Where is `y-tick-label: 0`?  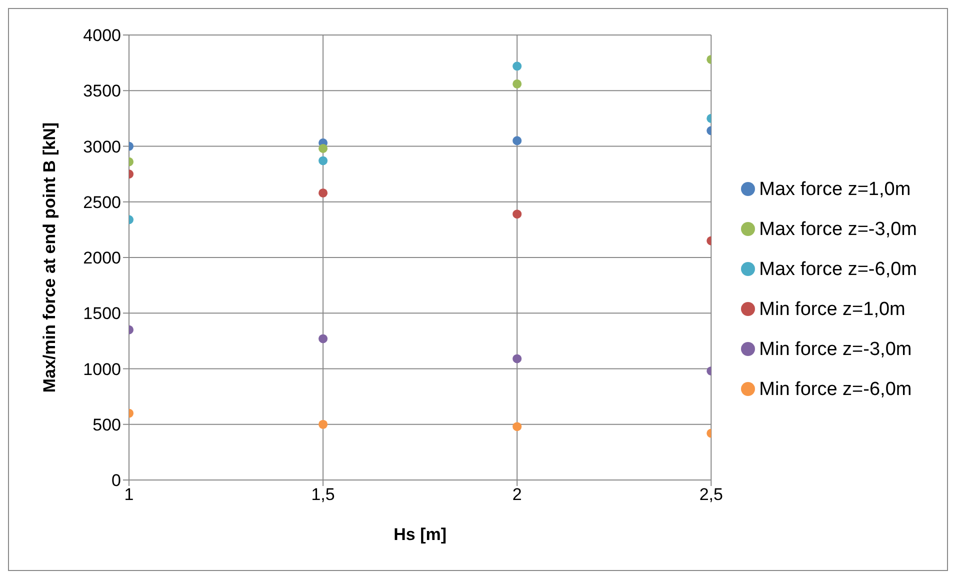
y-tick-label: 0 is located at coordinates (116, 480).